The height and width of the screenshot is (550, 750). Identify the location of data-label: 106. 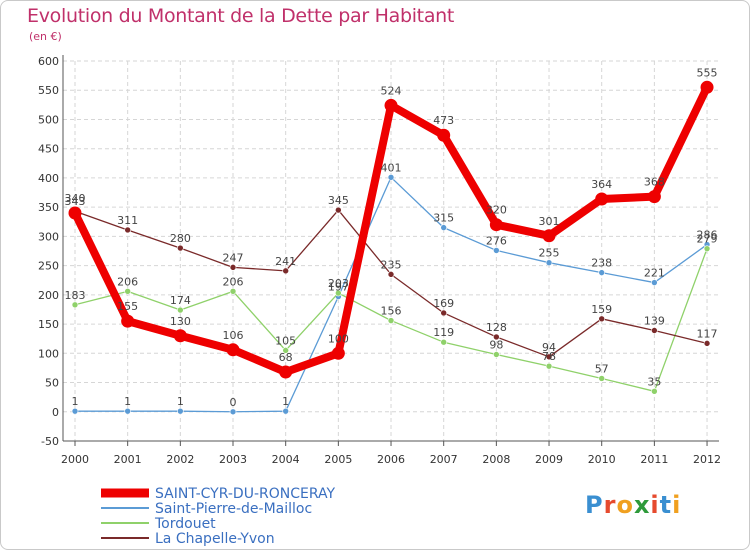
(233, 335).